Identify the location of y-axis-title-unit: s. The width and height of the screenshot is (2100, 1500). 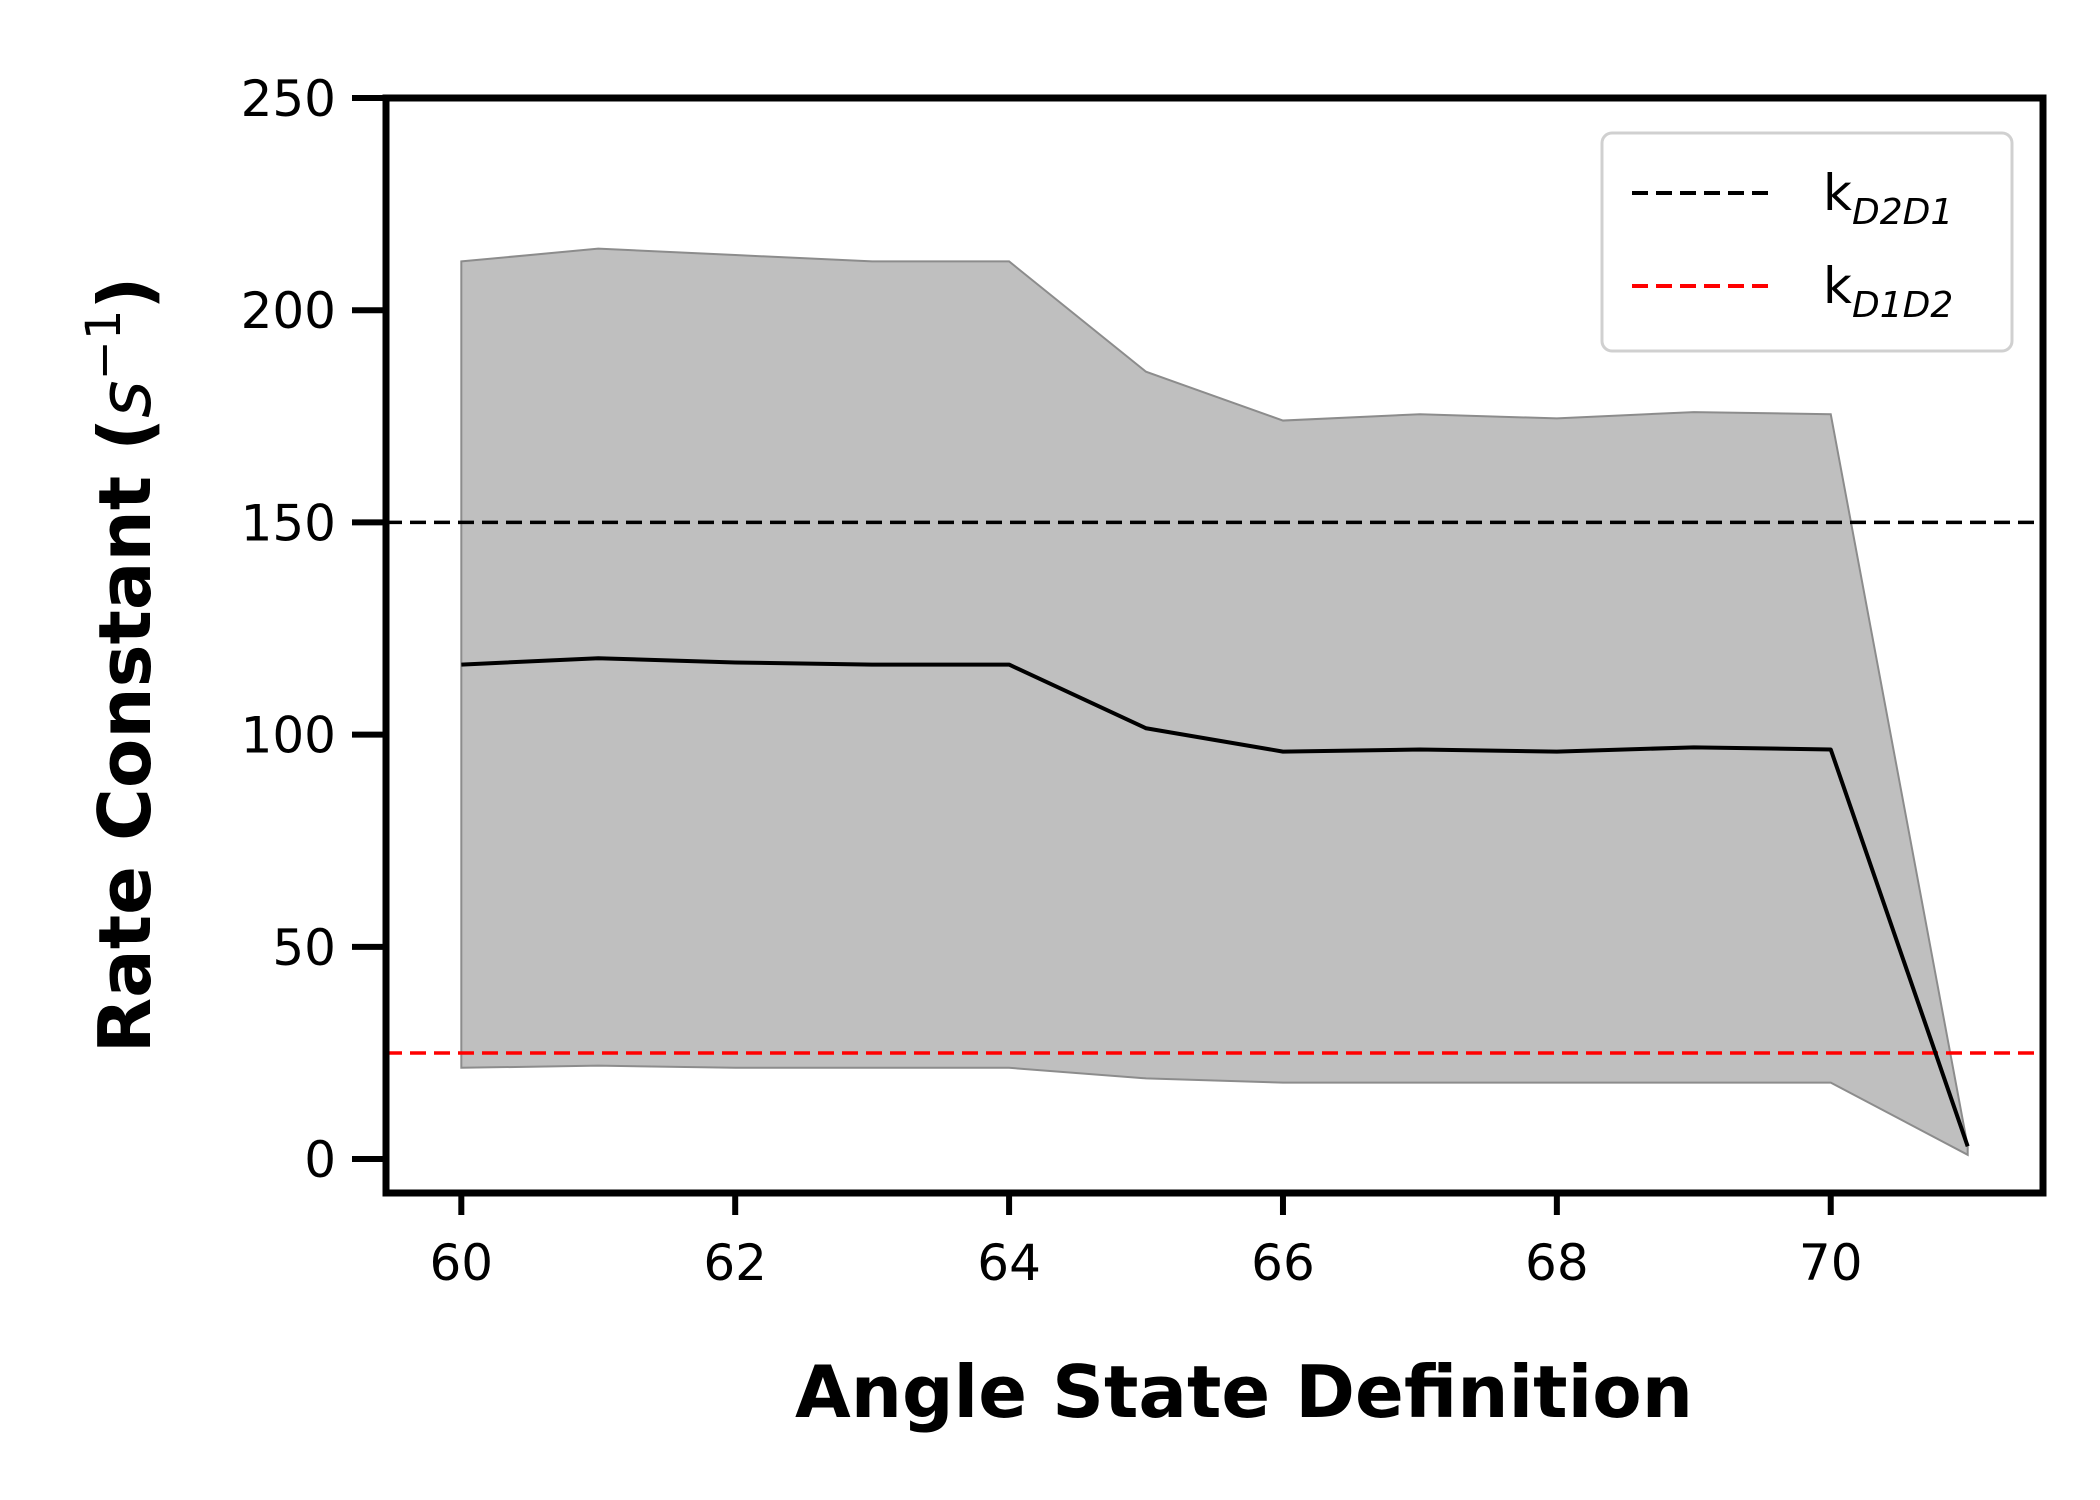
(125, 399).